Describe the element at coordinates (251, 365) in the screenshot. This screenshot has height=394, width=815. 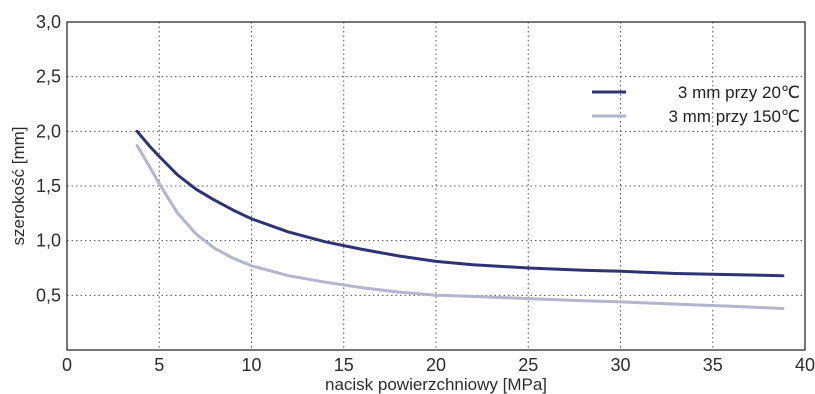
I see `x-tick-label: 10` at that location.